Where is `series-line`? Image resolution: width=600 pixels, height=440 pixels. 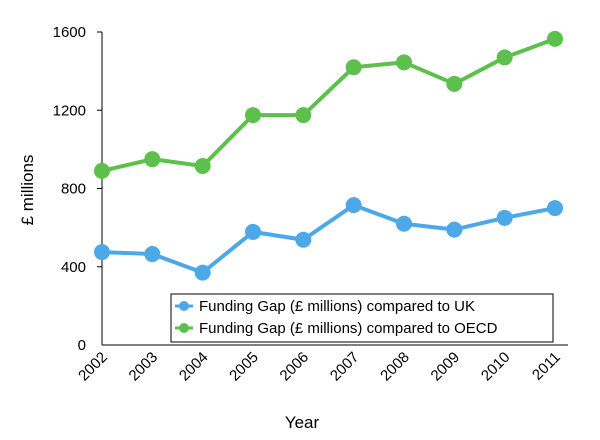 series-line is located at coordinates (328, 239).